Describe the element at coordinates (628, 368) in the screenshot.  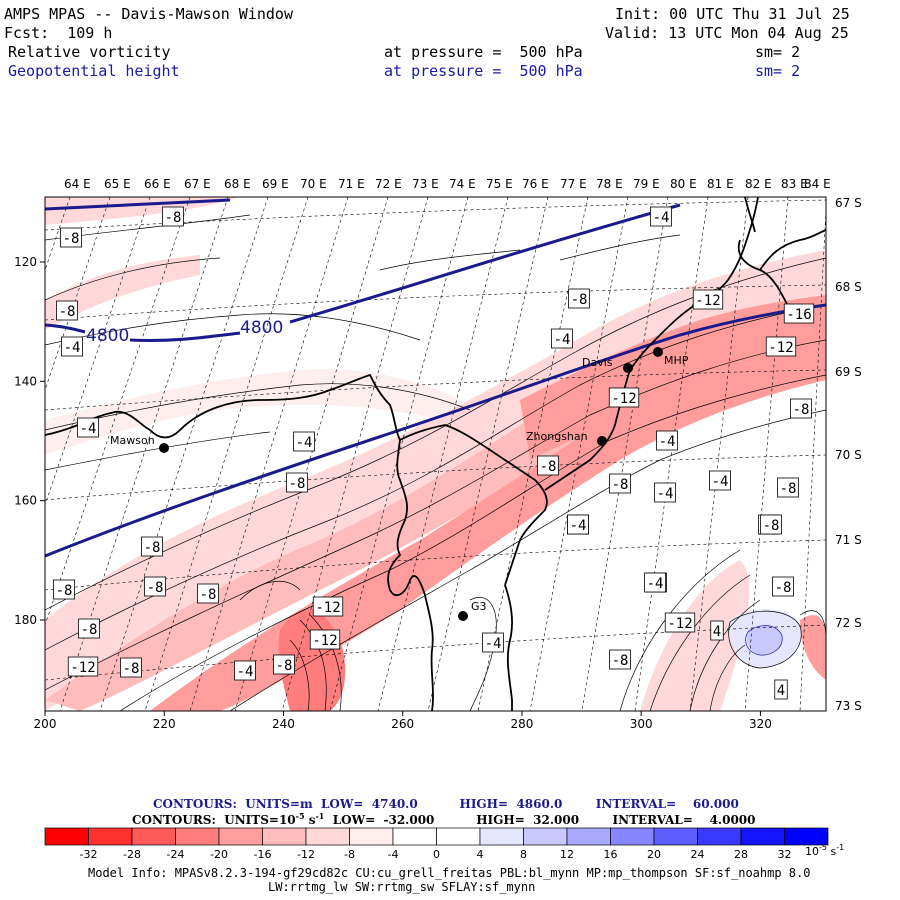
I see `davis-station-marker` at that location.